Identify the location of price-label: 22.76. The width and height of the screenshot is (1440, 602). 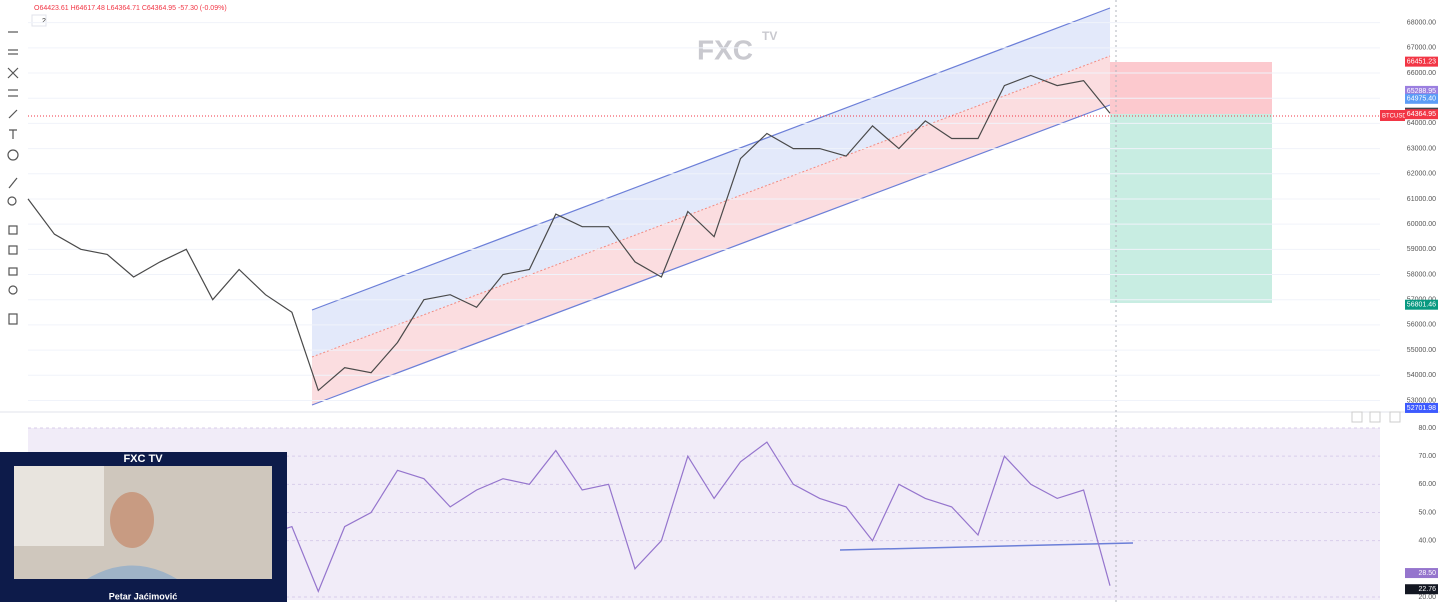
(1427, 589).